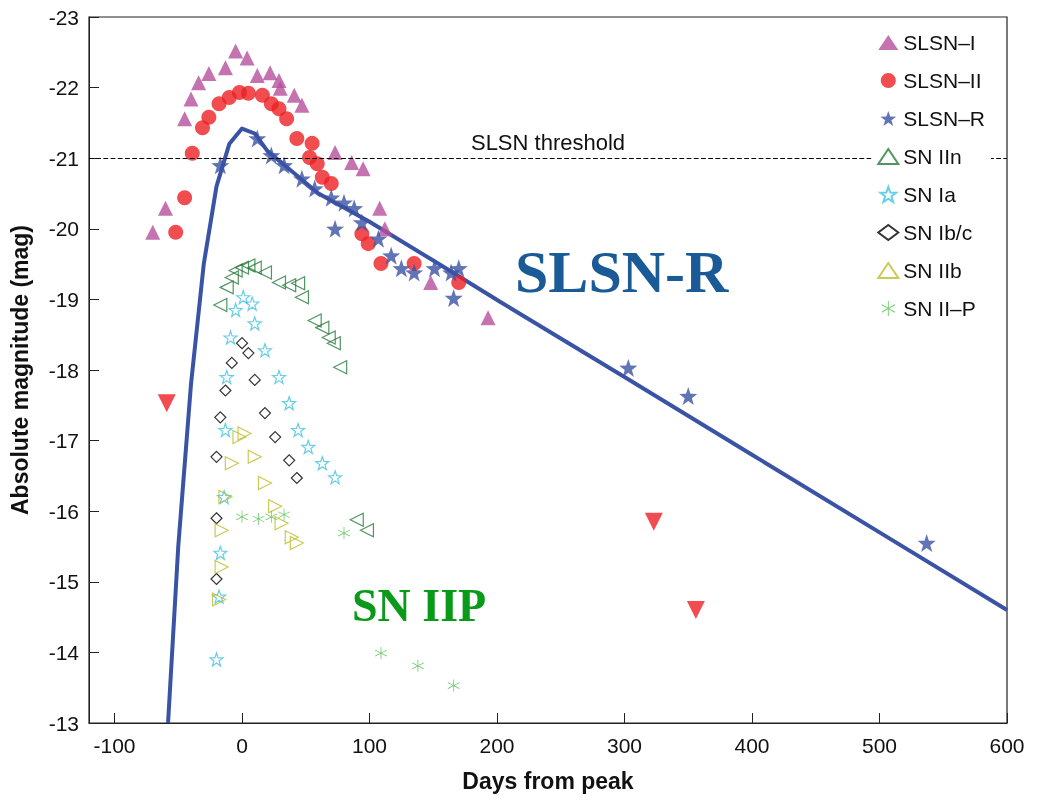  Describe the element at coordinates (622, 272) in the screenshot. I see `annotation: SLSN-R` at that location.